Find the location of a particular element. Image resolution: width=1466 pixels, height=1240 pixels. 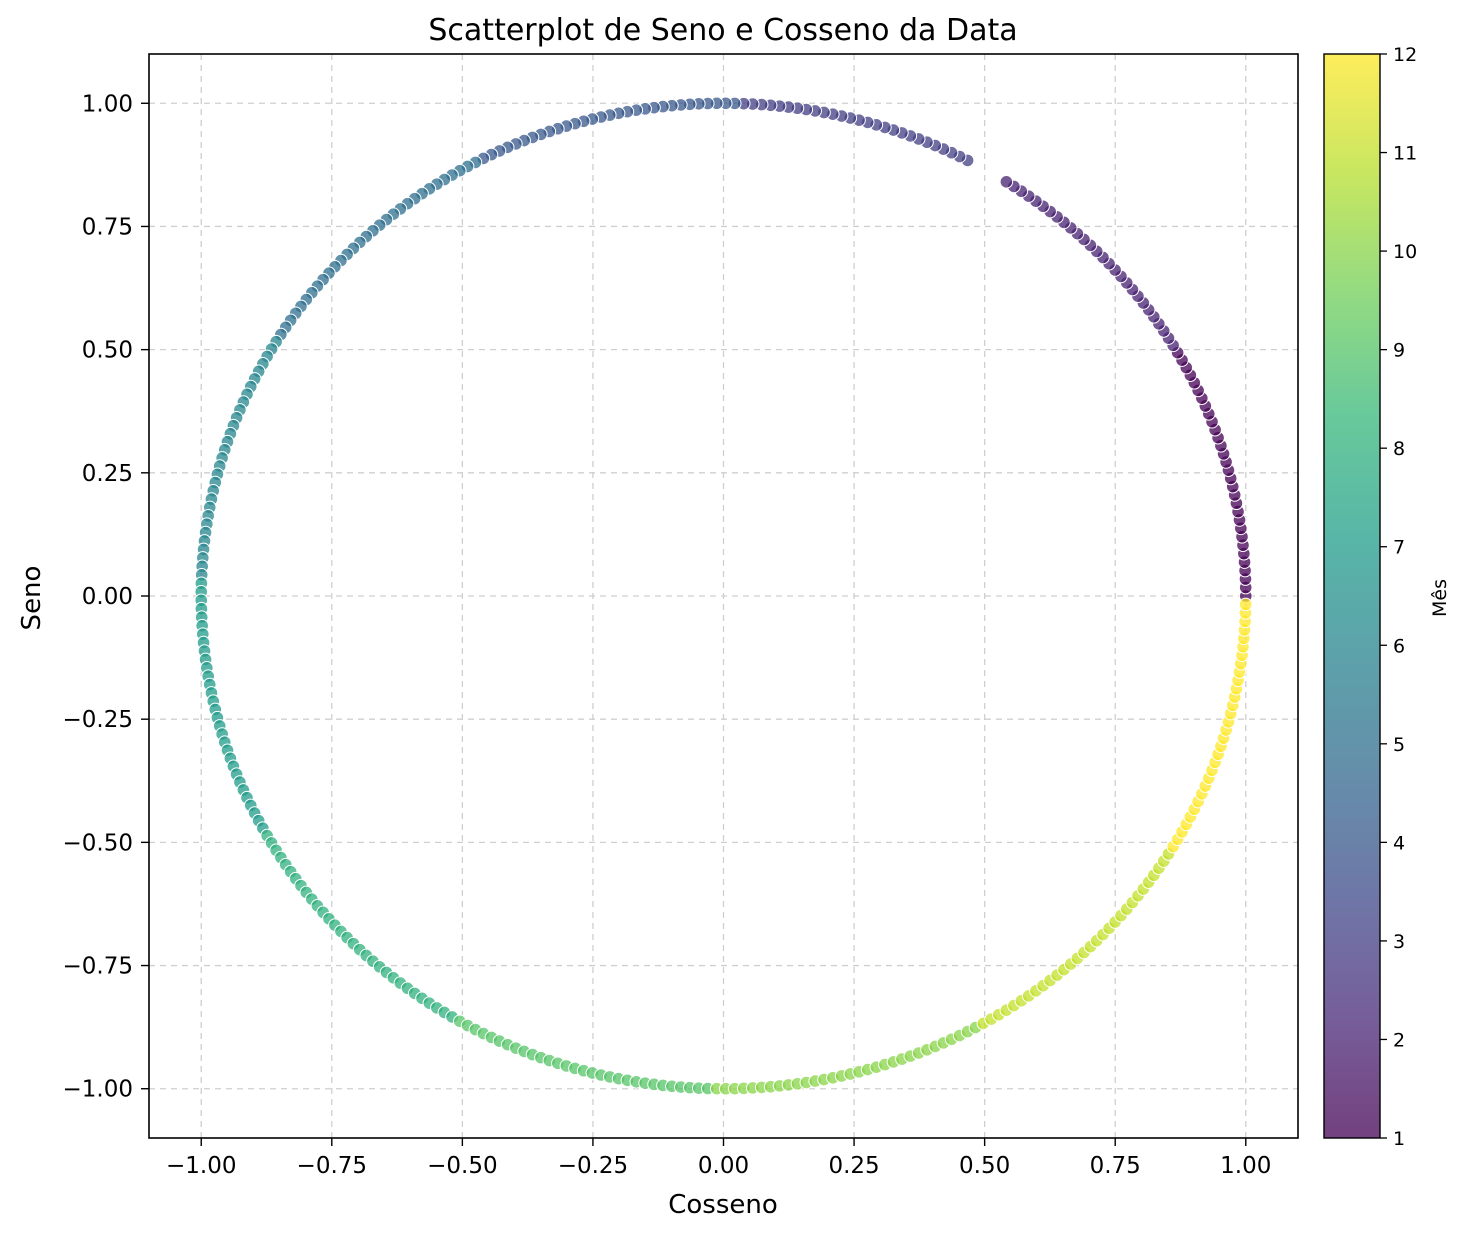

colorbar-tick-label: 5 is located at coordinates (1399, 745).